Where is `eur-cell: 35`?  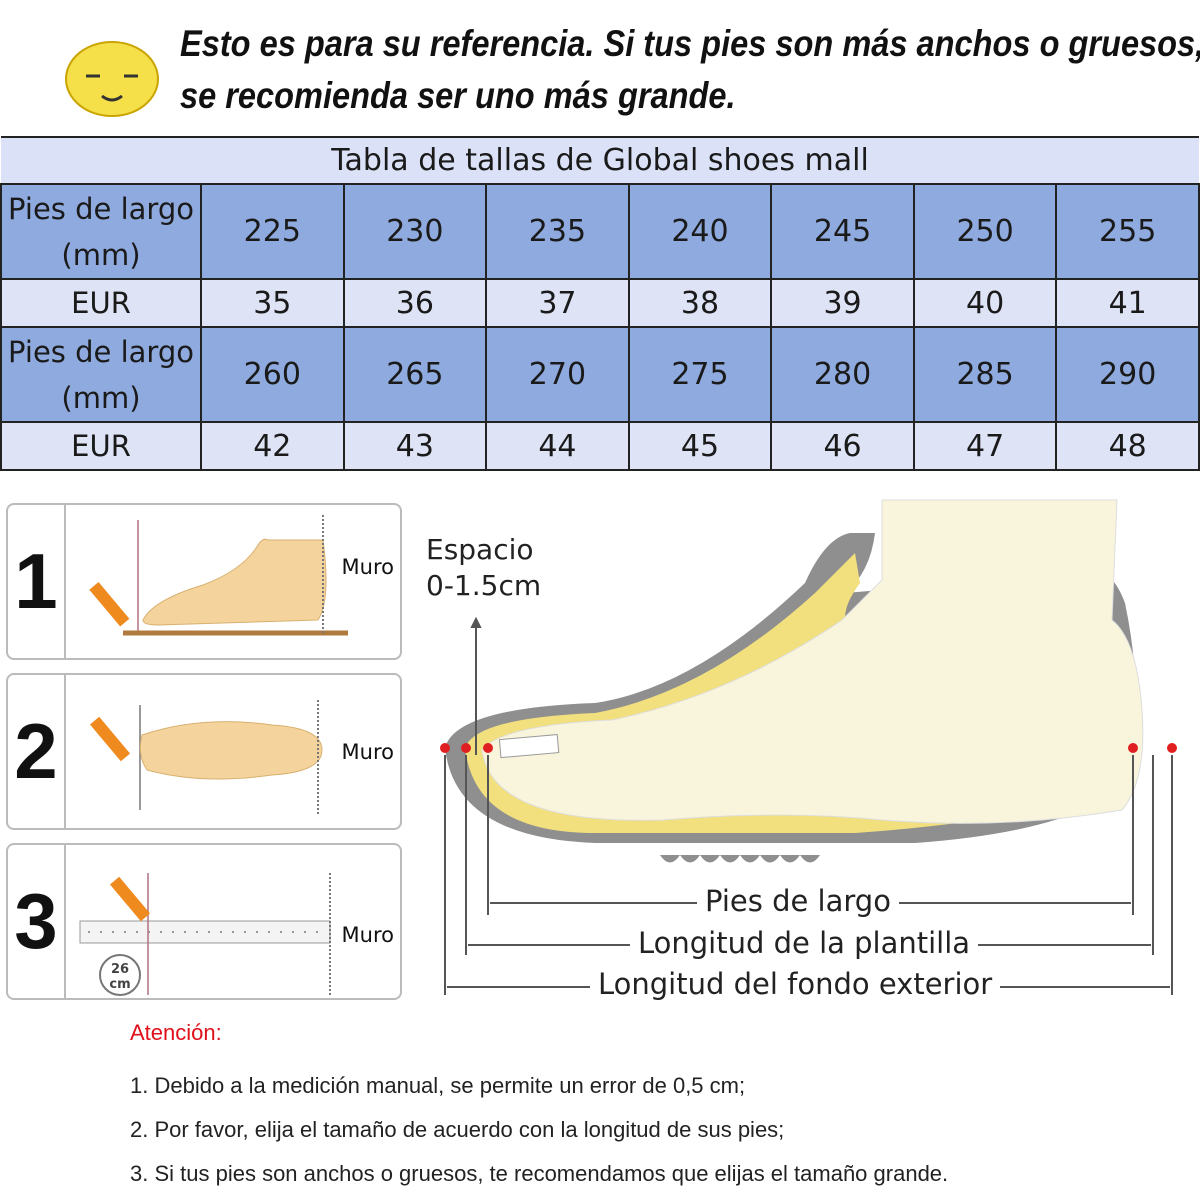
eur-cell: 35 is located at coordinates (272, 303).